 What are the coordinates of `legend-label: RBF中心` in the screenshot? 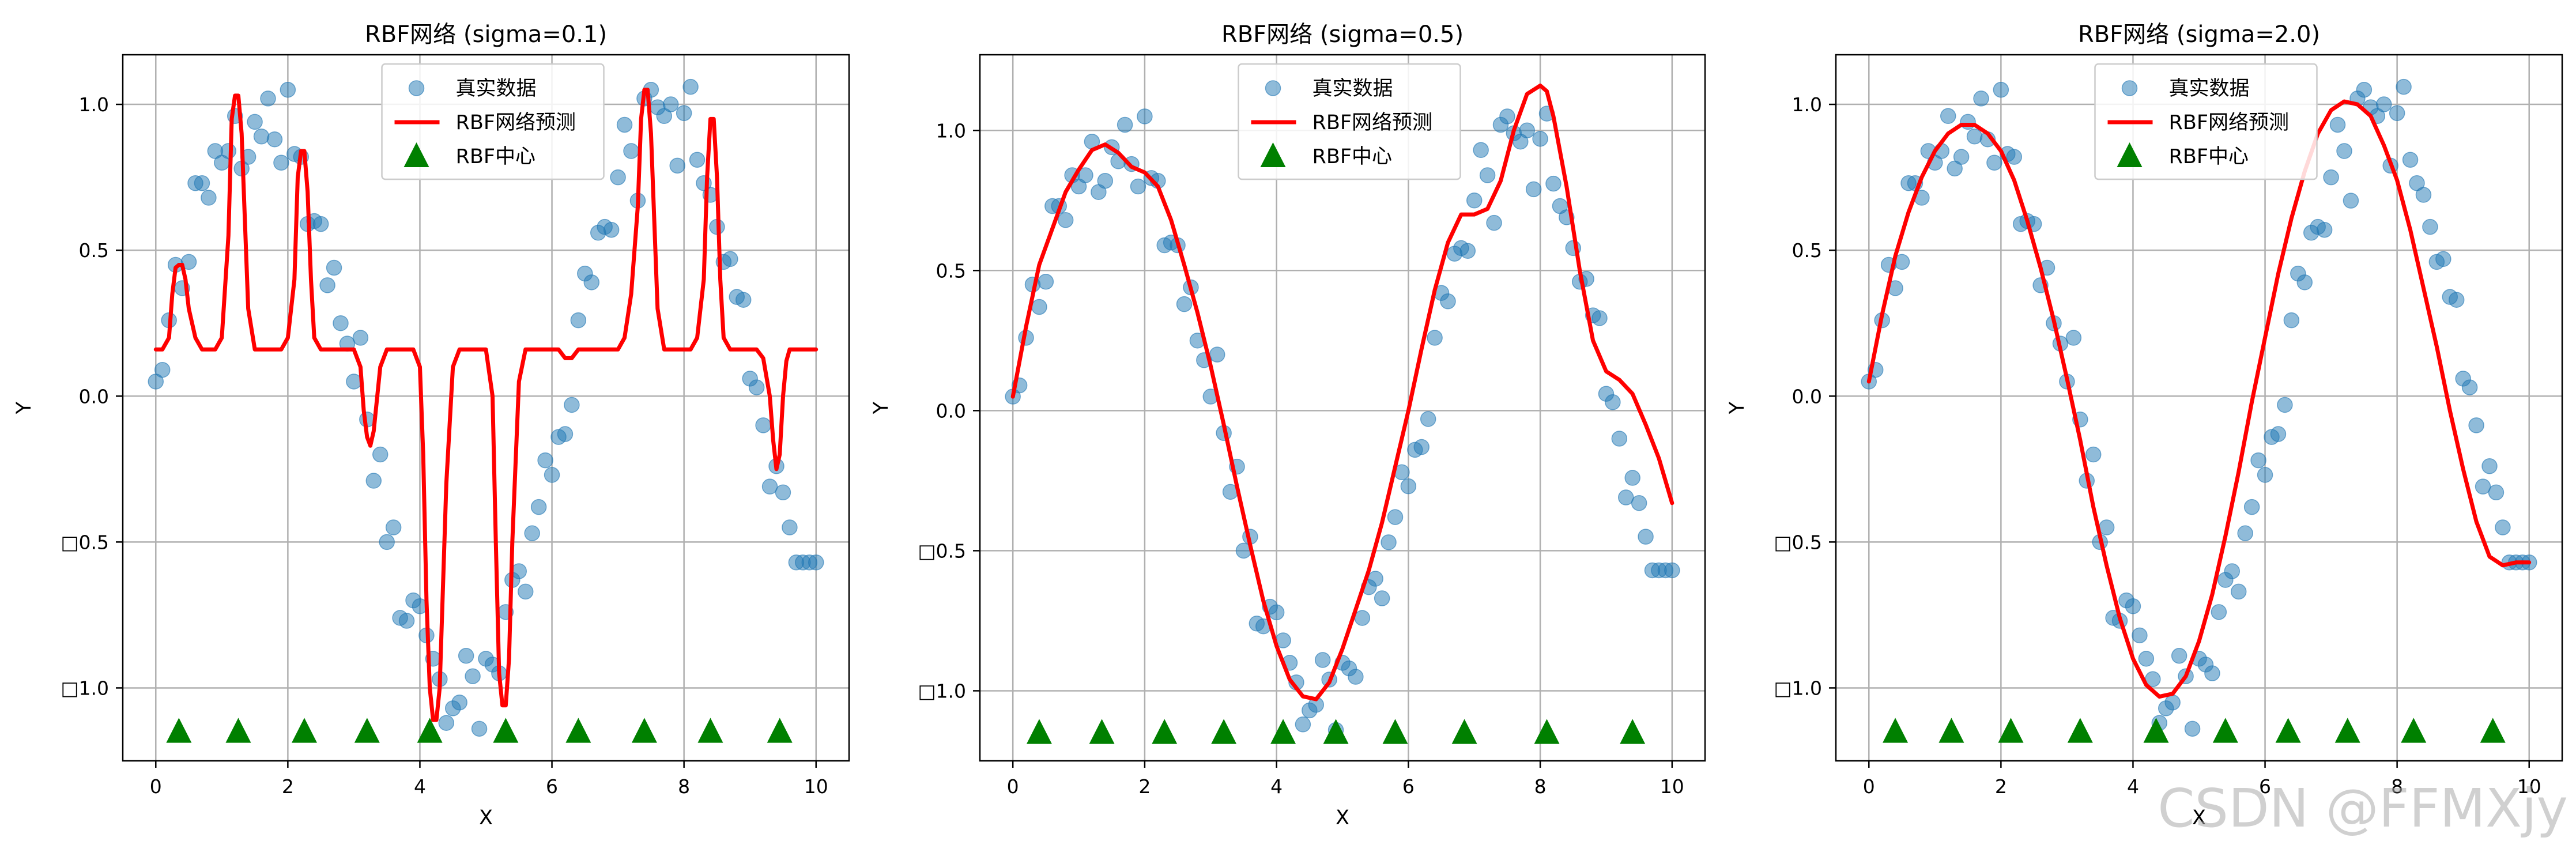 It's located at (1352, 157).